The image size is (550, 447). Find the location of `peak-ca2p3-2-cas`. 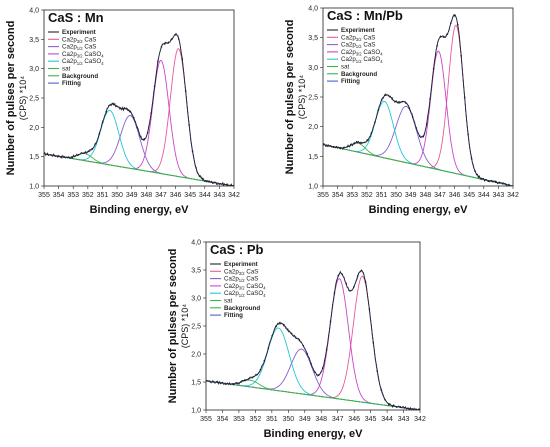

peak-ca2p3-2-cas is located at coordinates (139, 117).